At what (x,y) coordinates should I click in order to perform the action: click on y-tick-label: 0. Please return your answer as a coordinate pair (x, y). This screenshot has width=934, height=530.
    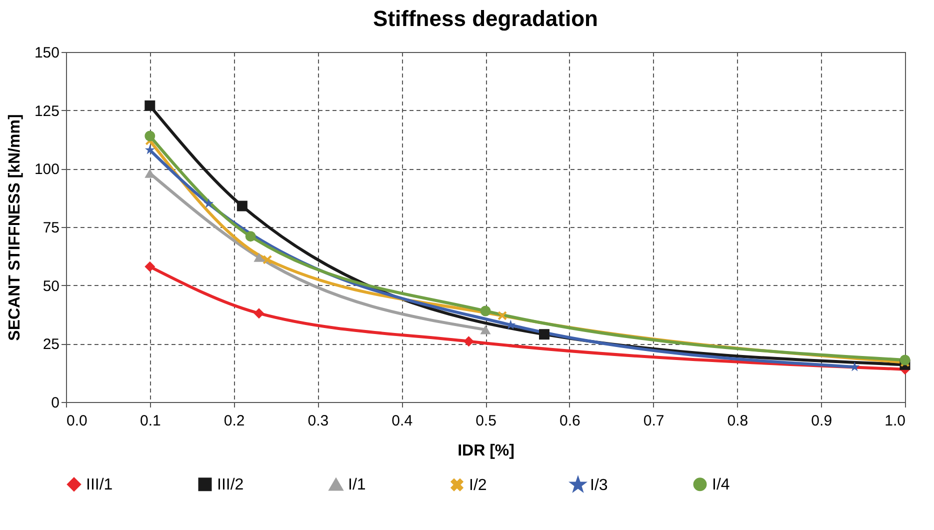
    Looking at the image, I should click on (55, 403).